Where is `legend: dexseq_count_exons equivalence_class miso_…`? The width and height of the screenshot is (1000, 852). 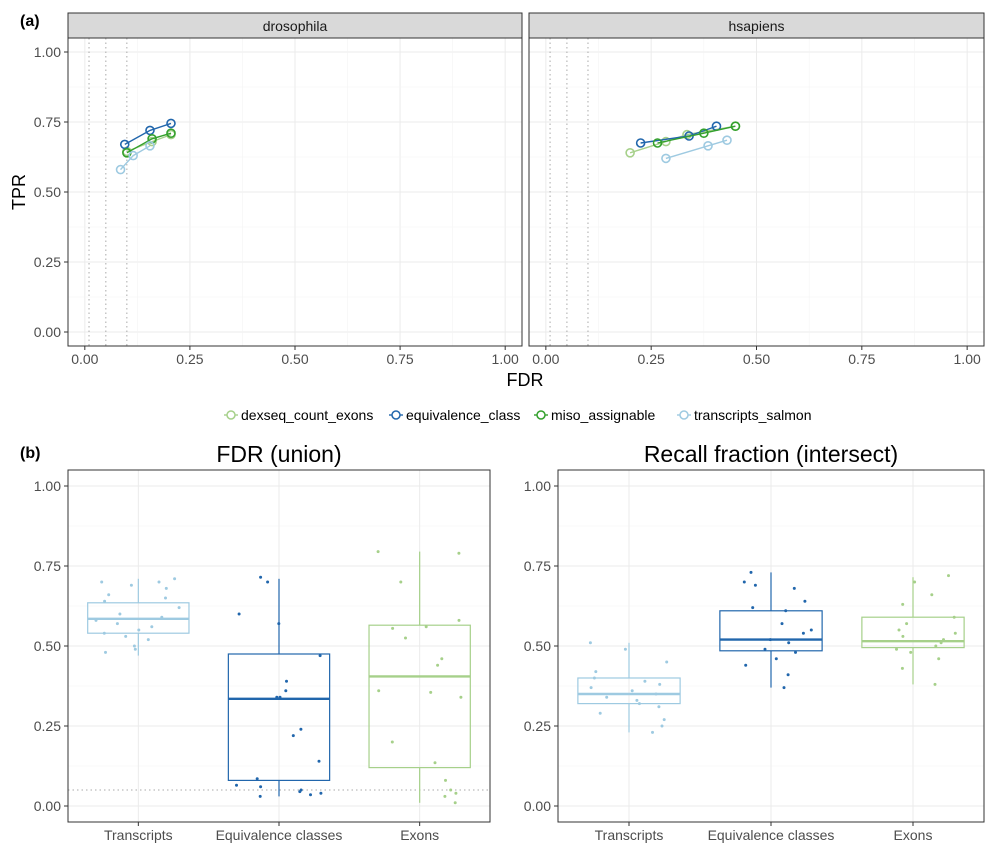 legend: dexseq_count_exons equivalence_class miso_… is located at coordinates (518, 415).